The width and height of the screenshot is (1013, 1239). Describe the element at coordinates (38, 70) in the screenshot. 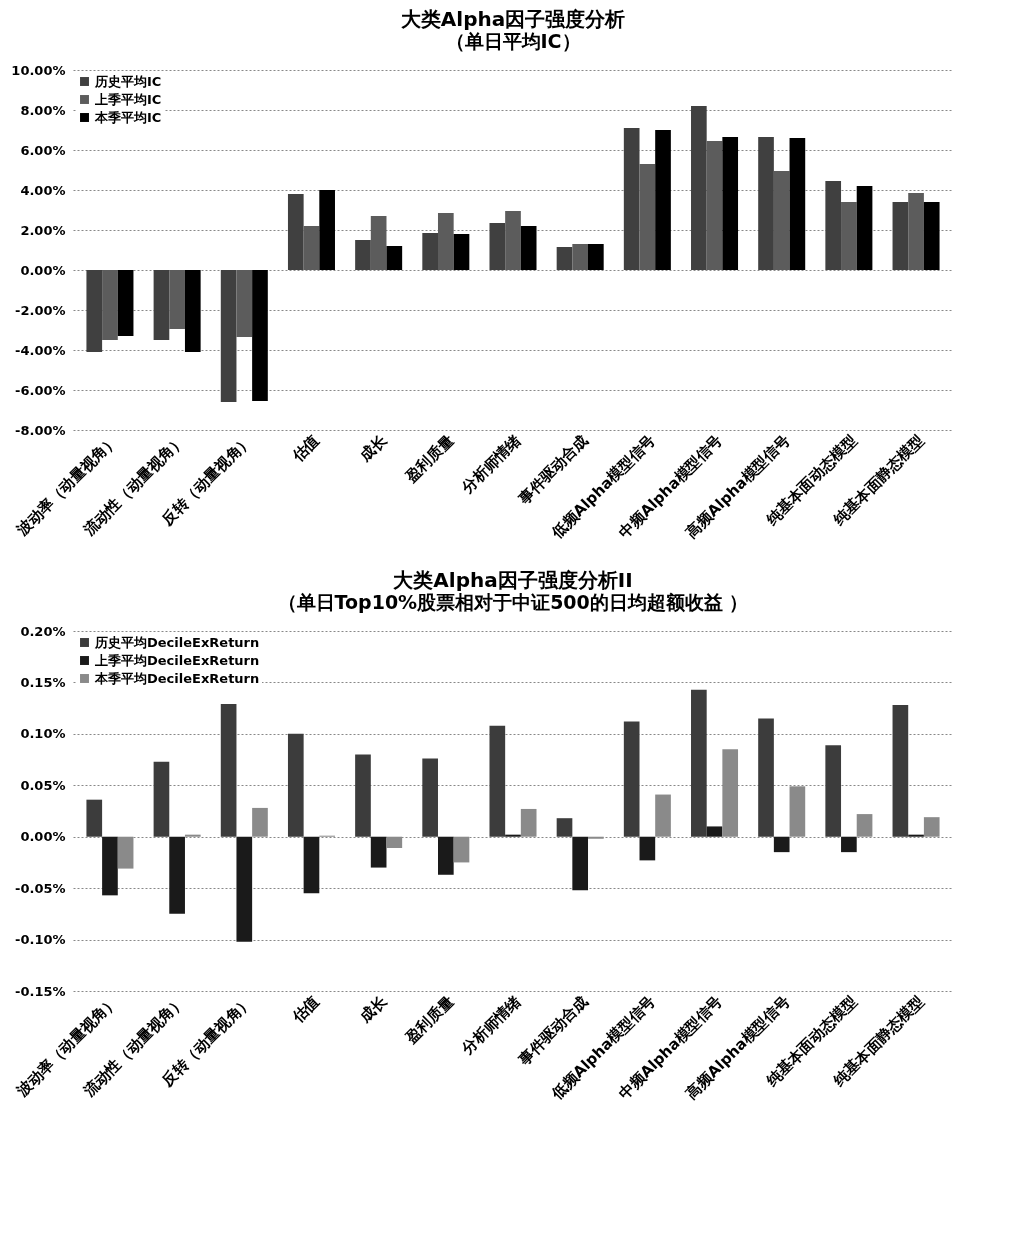

I see `y-tick-label: 10.00%` at that location.